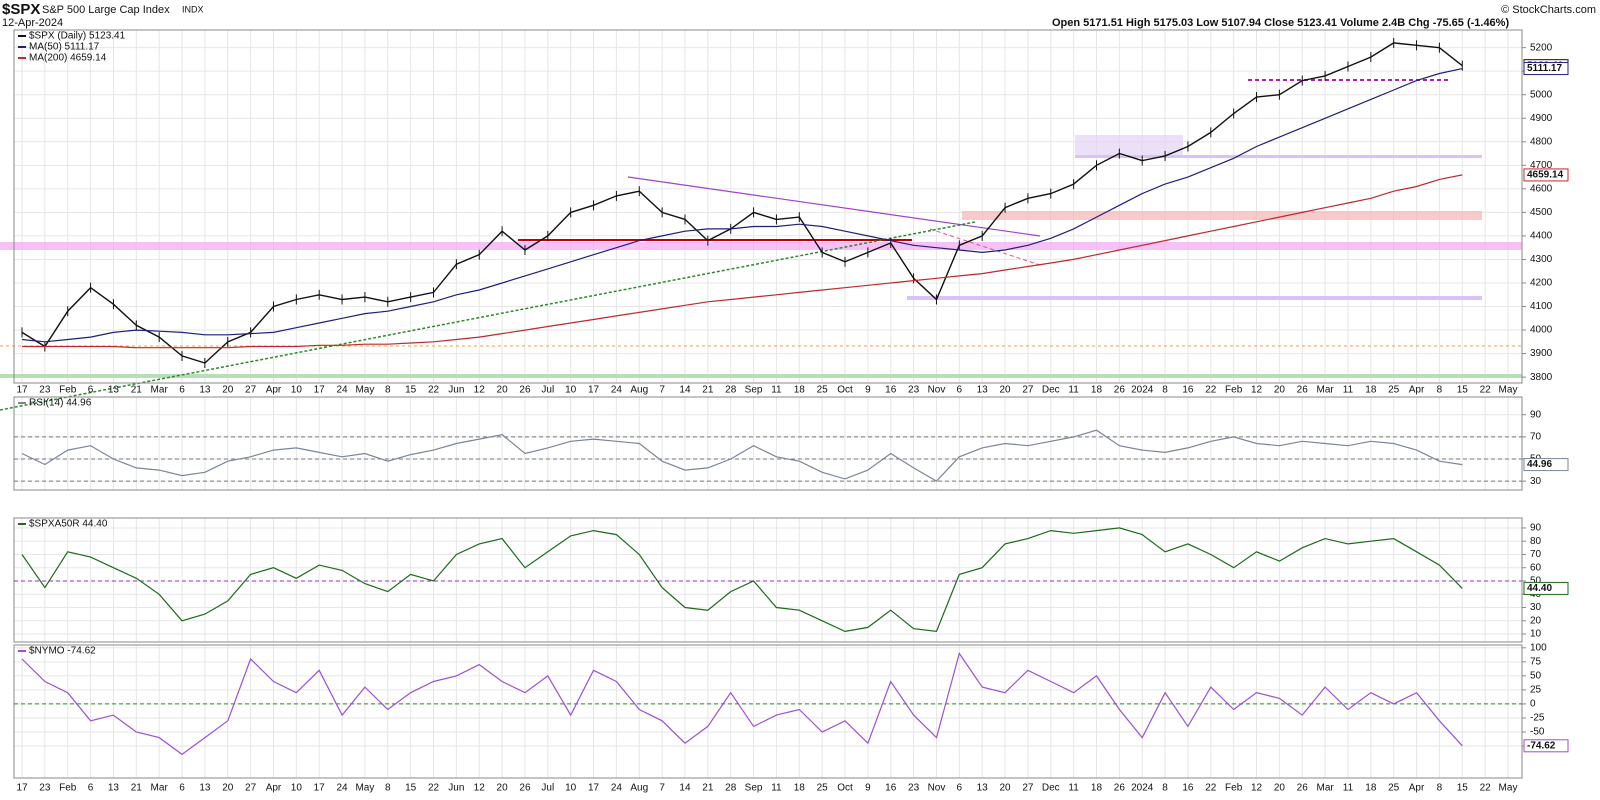  Describe the element at coordinates (488, 316) in the screenshot. I see `long-trendline` at that location.